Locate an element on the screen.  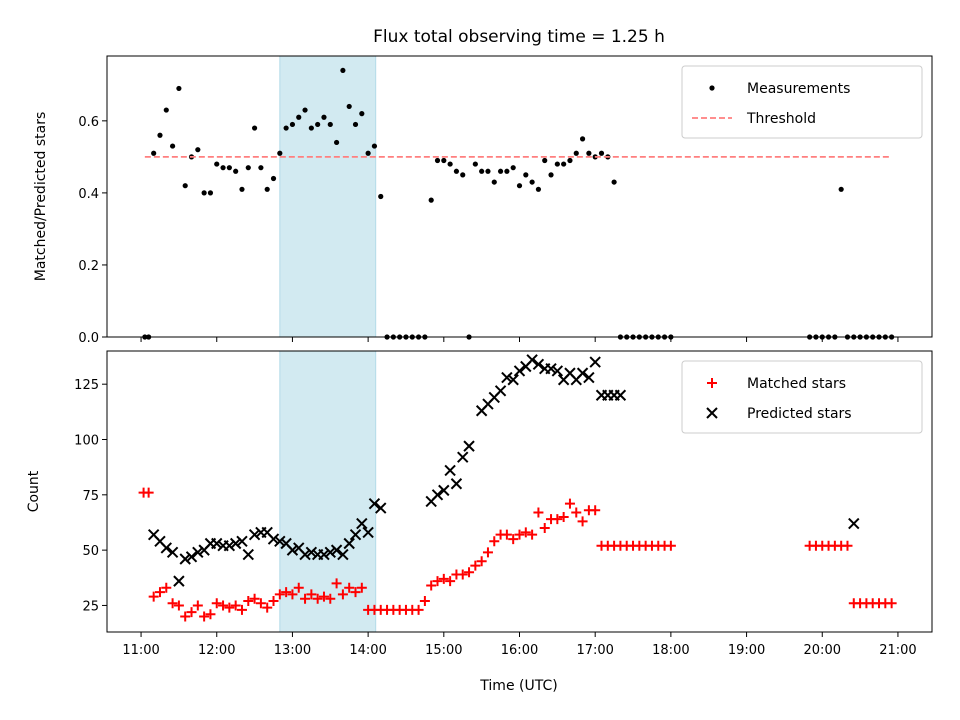
x-tick-label: 15:00 is located at coordinates (443, 650).